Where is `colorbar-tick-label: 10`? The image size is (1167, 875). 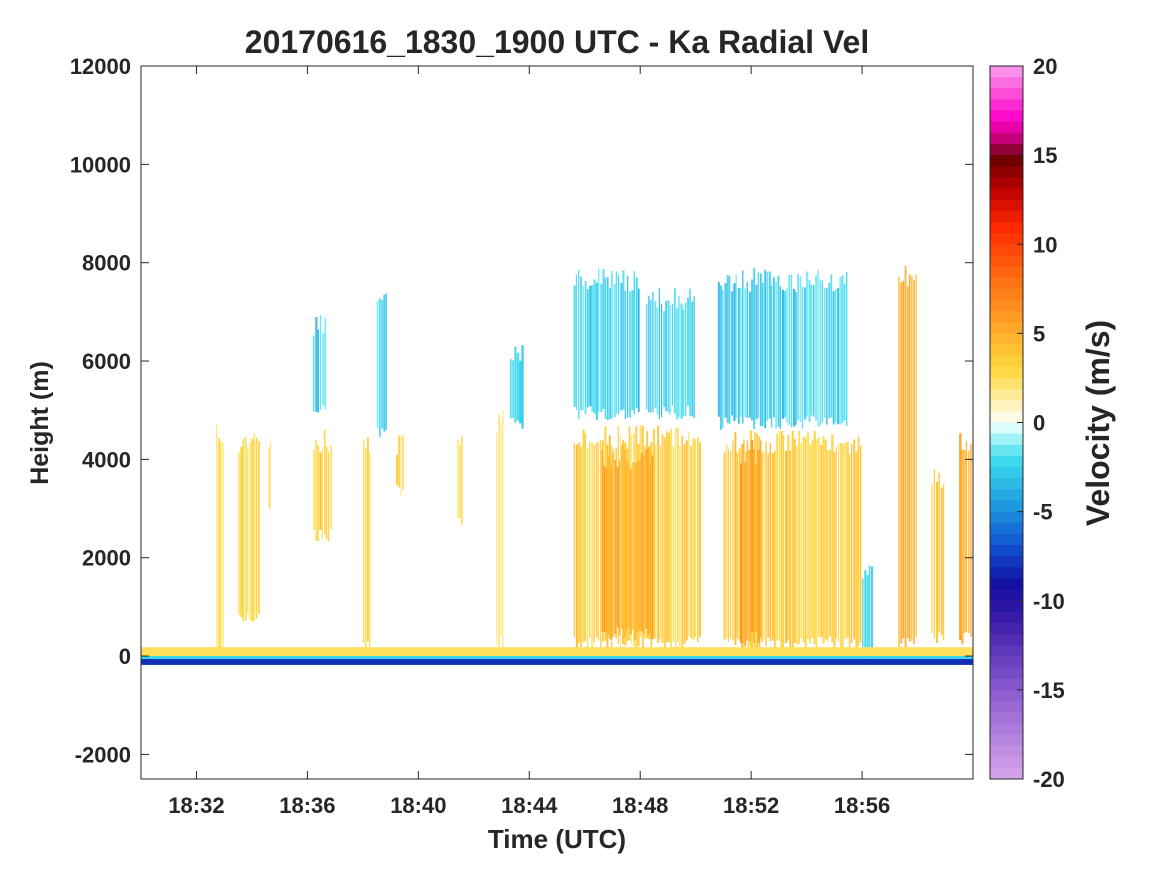
colorbar-tick-label: 10 is located at coordinates (1045, 244).